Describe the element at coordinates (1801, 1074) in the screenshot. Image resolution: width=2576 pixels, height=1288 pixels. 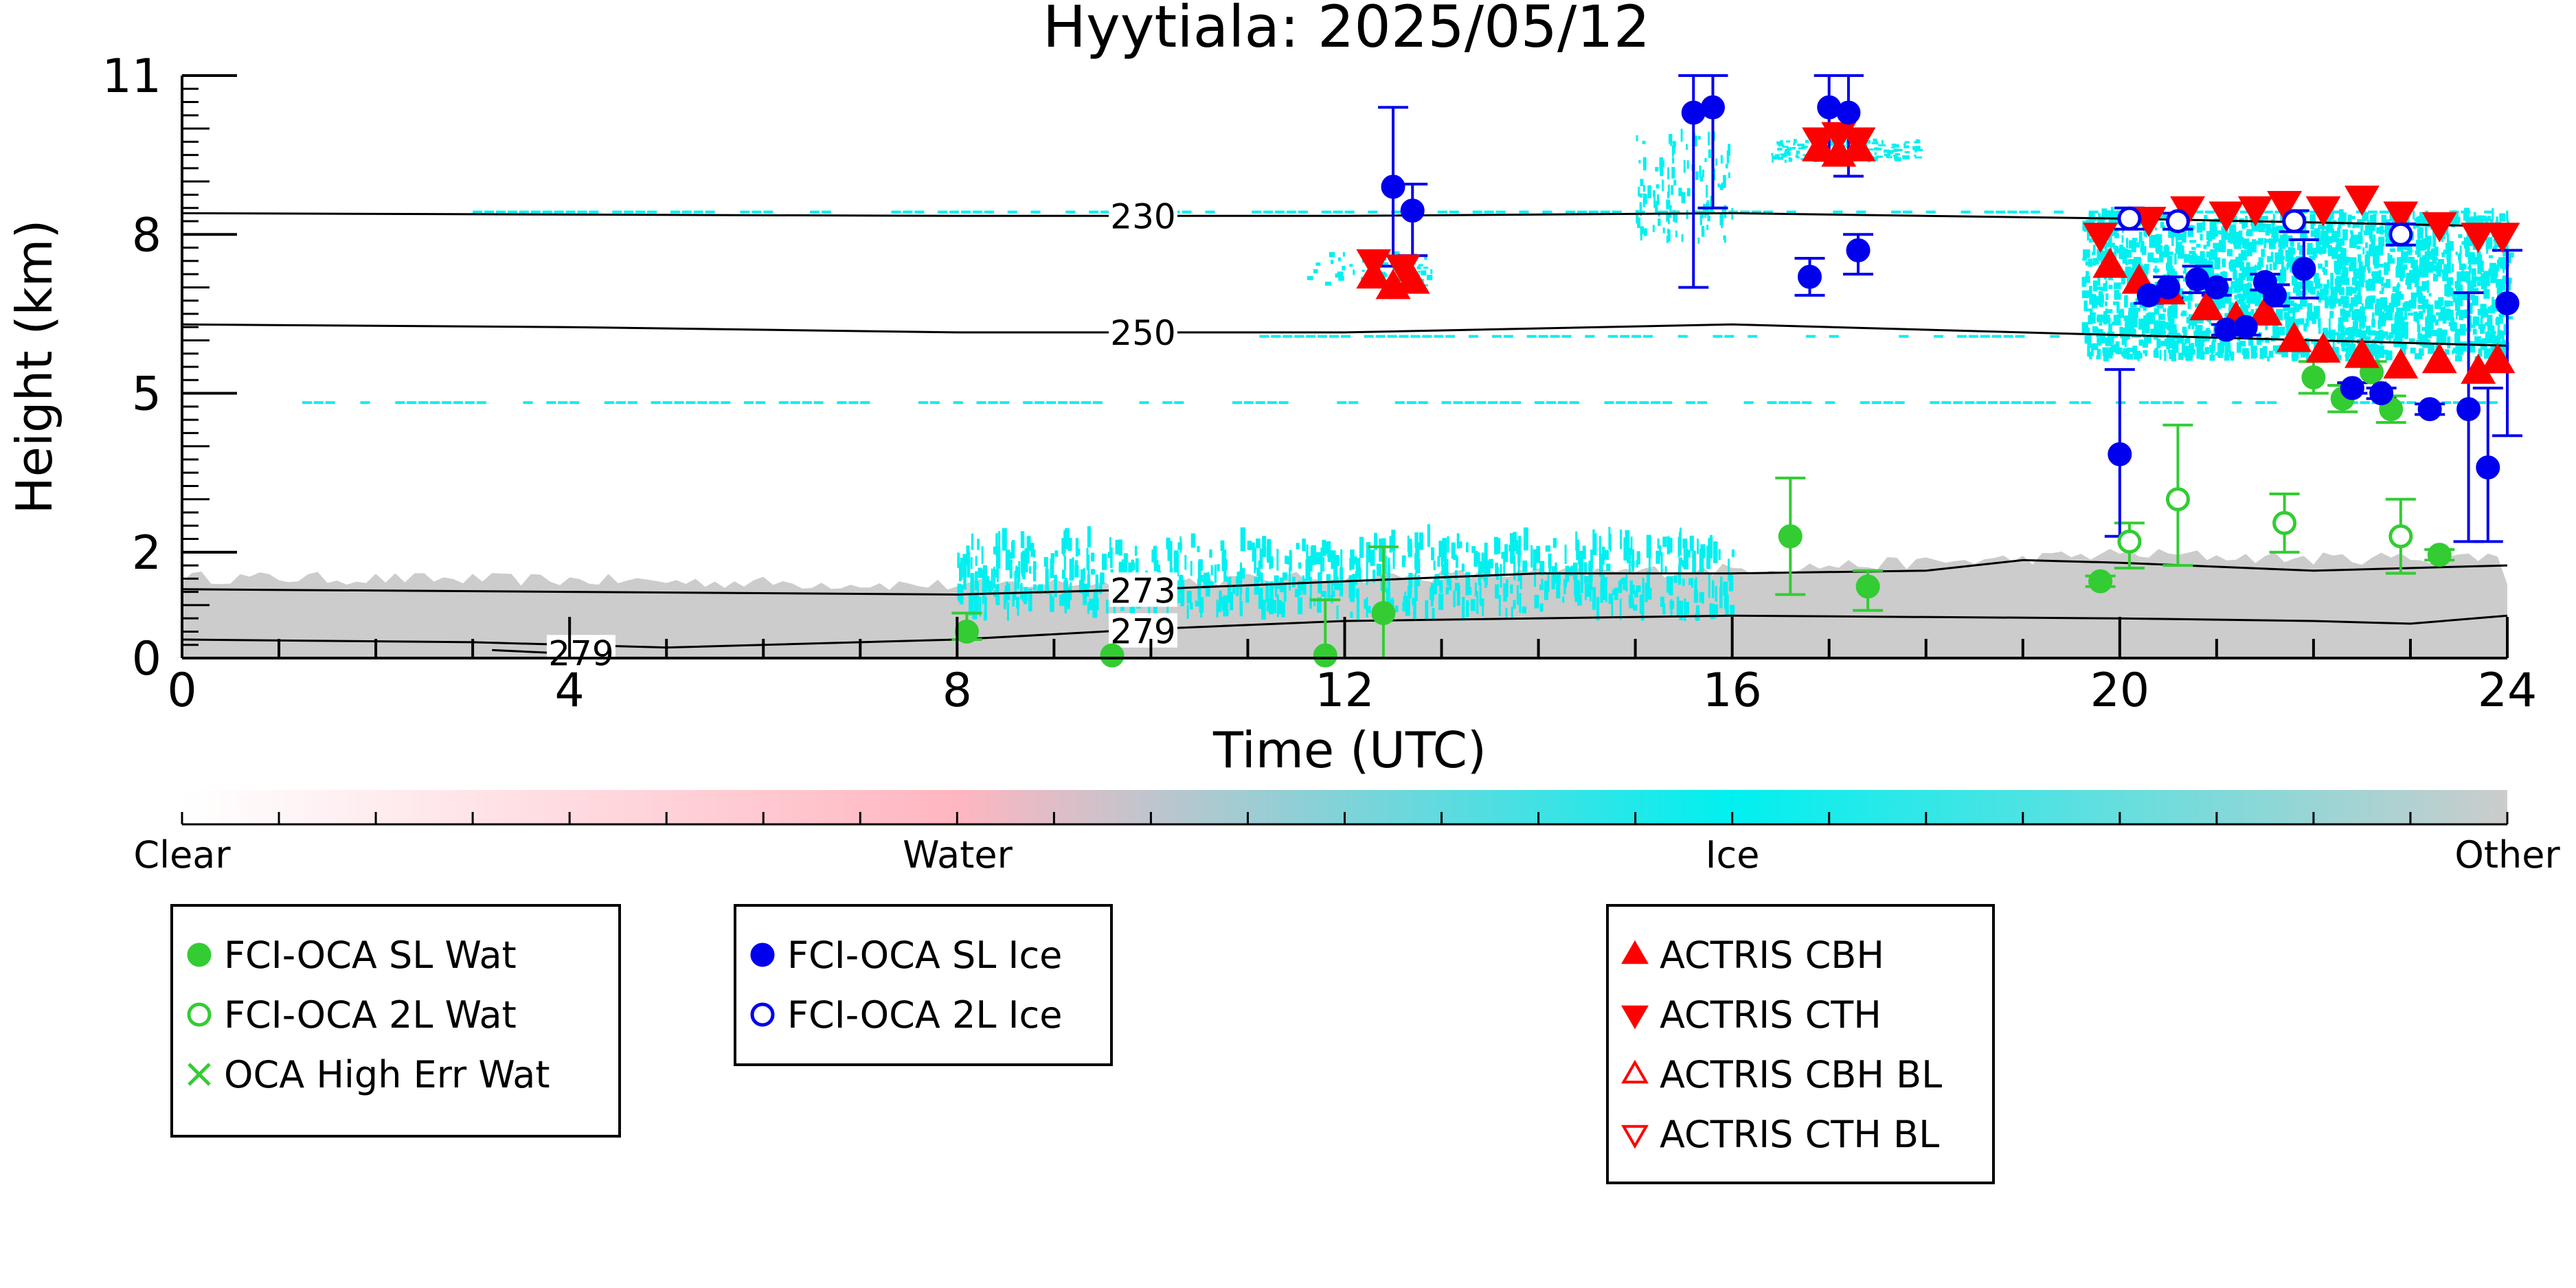
I see `legend-label-cbh-bl: ACTRIS CBH BL` at that location.